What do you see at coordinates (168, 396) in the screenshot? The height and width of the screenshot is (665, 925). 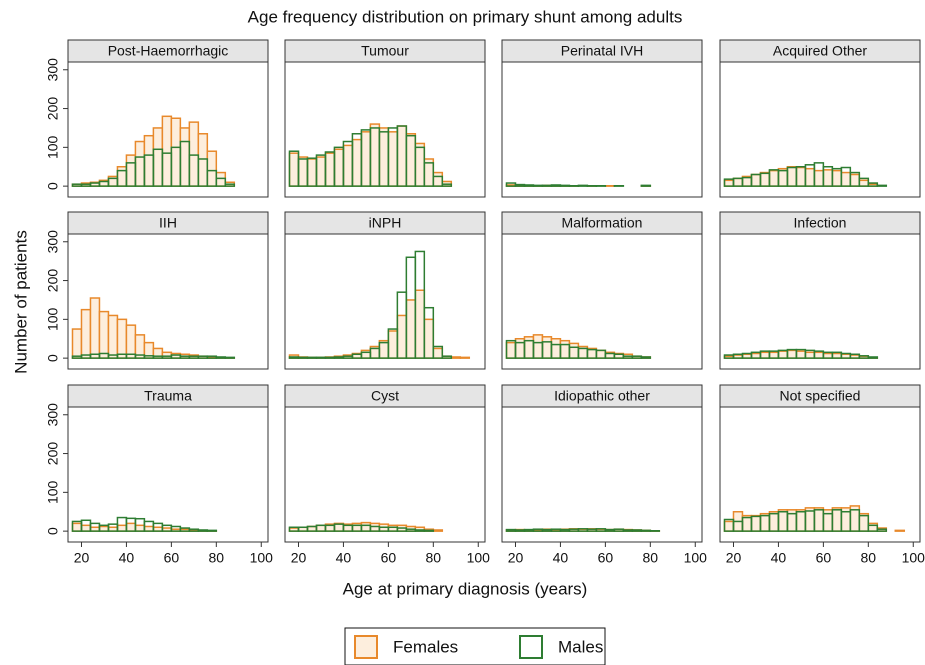 I see `panel-title: Trauma` at bounding box center [168, 396].